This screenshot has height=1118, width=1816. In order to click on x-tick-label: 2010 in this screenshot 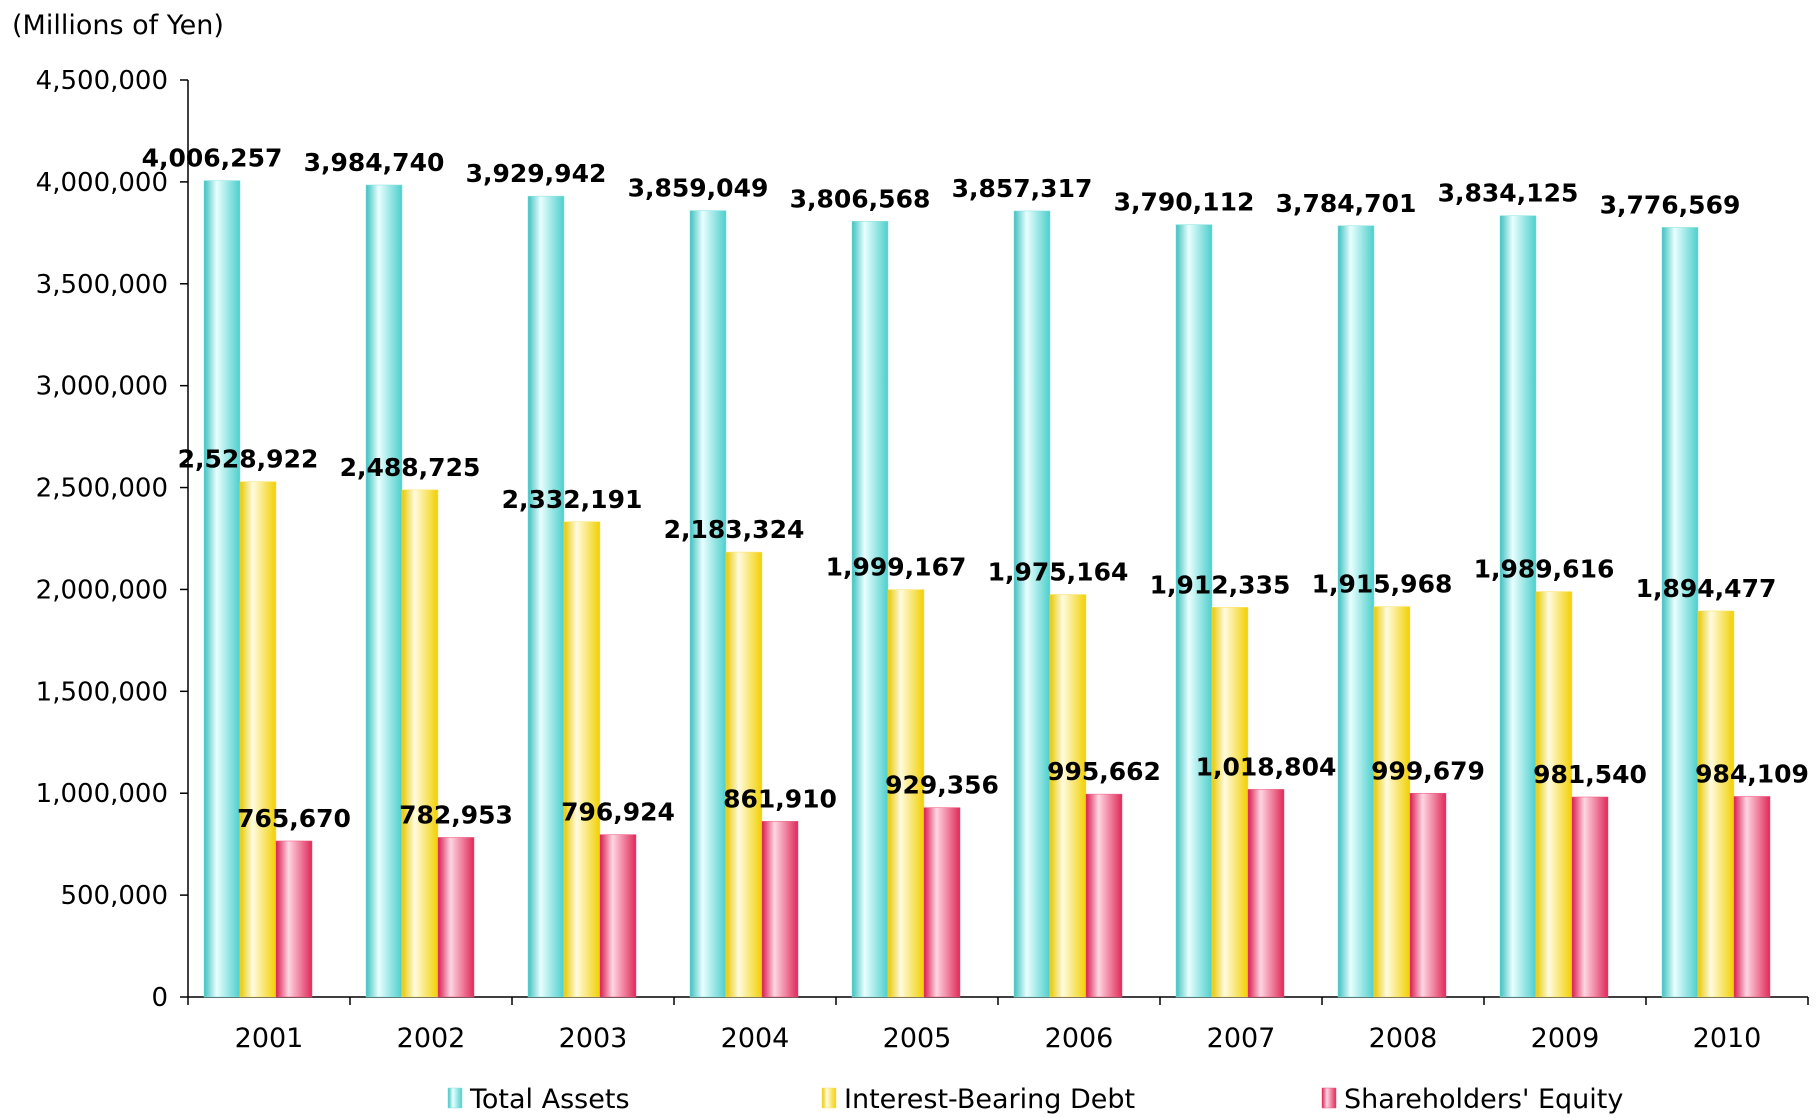, I will do `click(1727, 1038)`.